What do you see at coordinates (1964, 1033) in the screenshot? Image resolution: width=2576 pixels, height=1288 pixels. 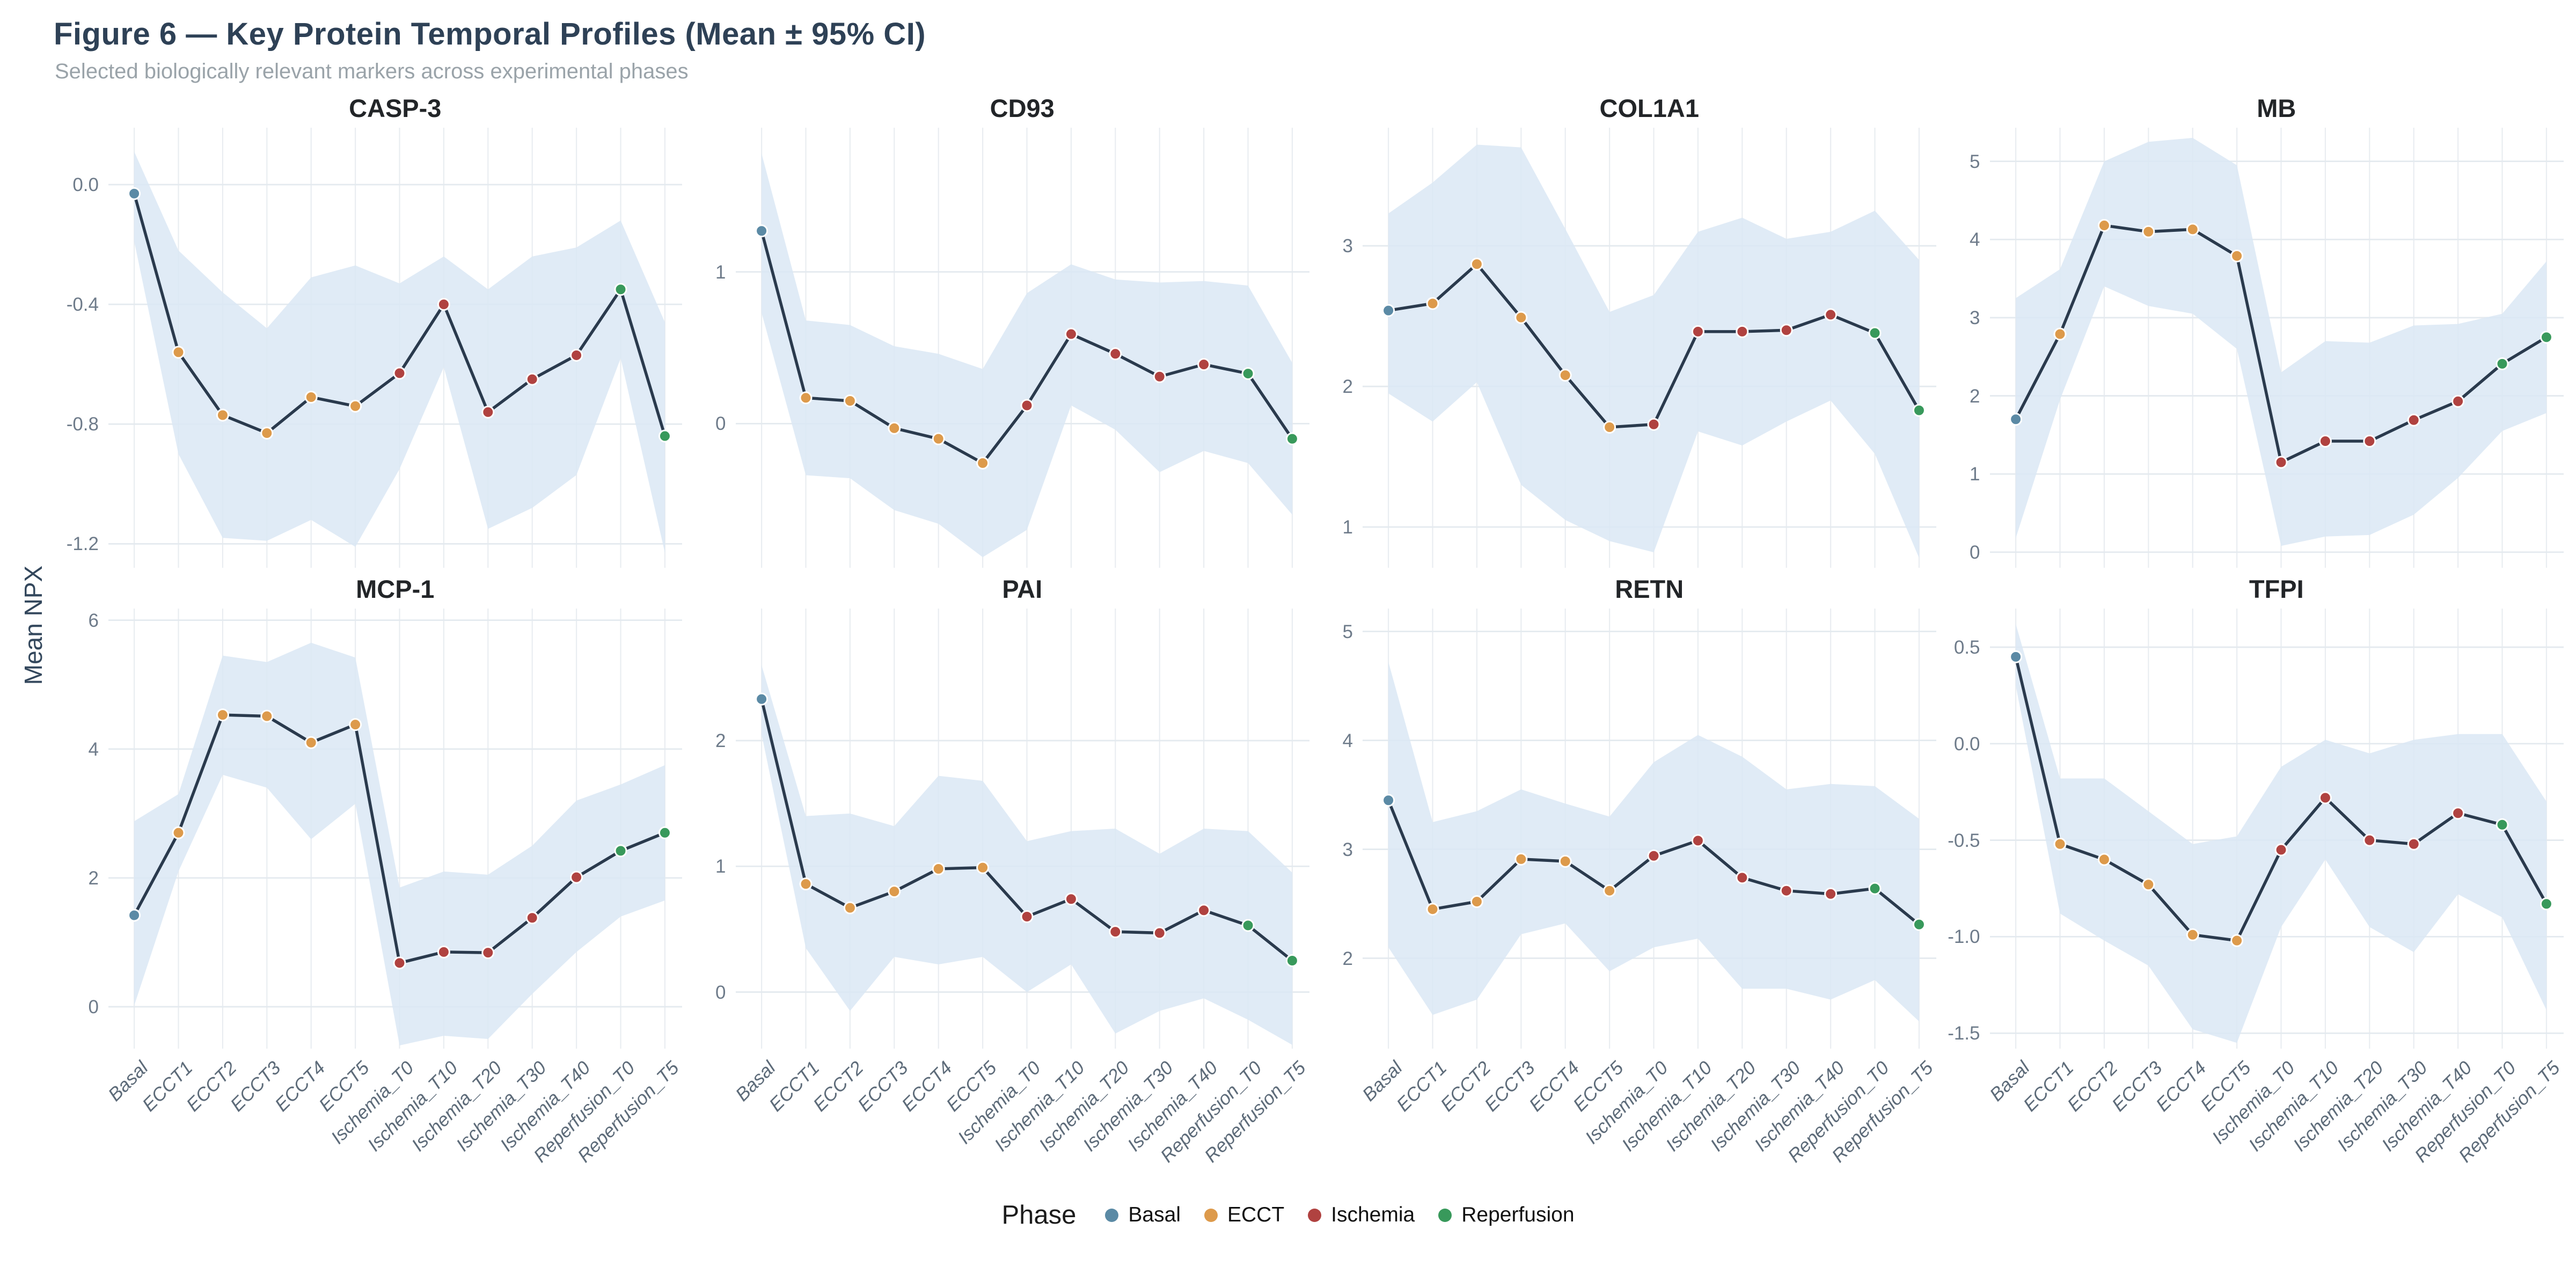 I see `y-tick-label: -1.5` at bounding box center [1964, 1033].